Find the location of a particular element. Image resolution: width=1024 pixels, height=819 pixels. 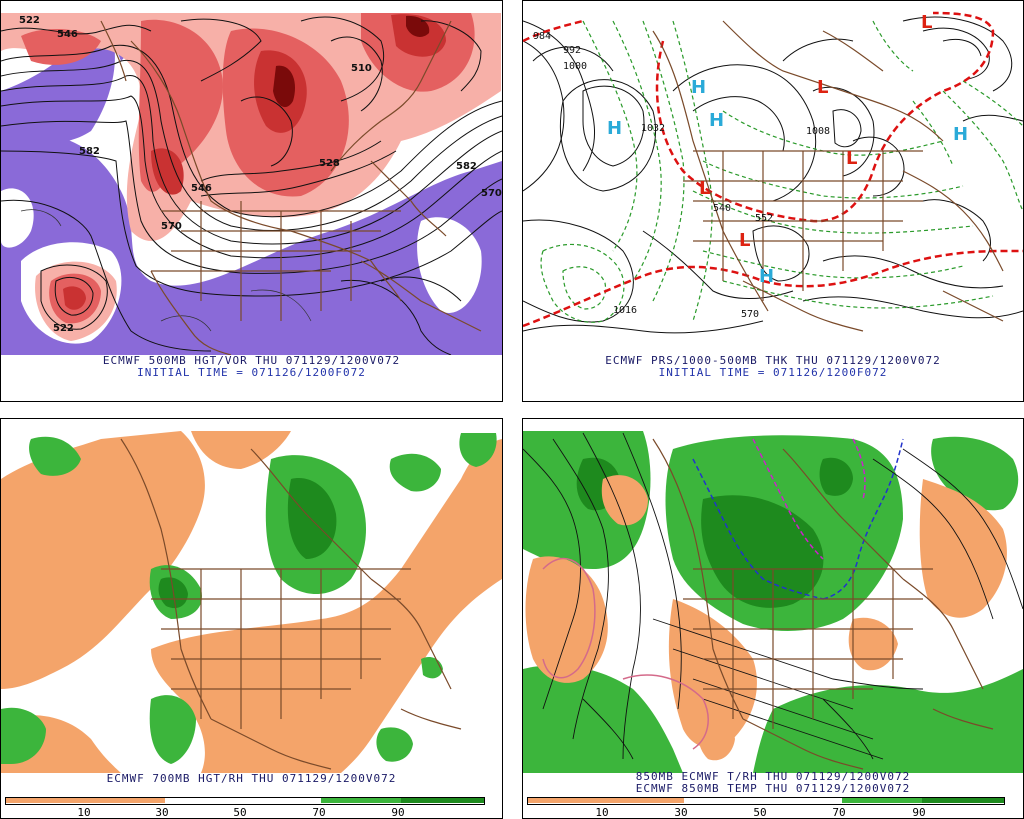

contour-label: 528 is located at coordinates (329, 163).